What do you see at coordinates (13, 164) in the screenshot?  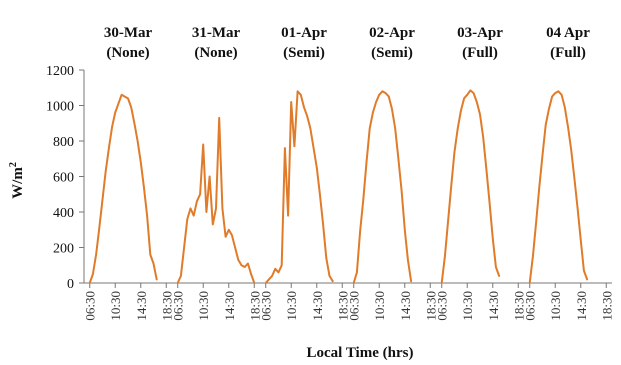 I see `y-axis-label-superscript: 2` at bounding box center [13, 164].